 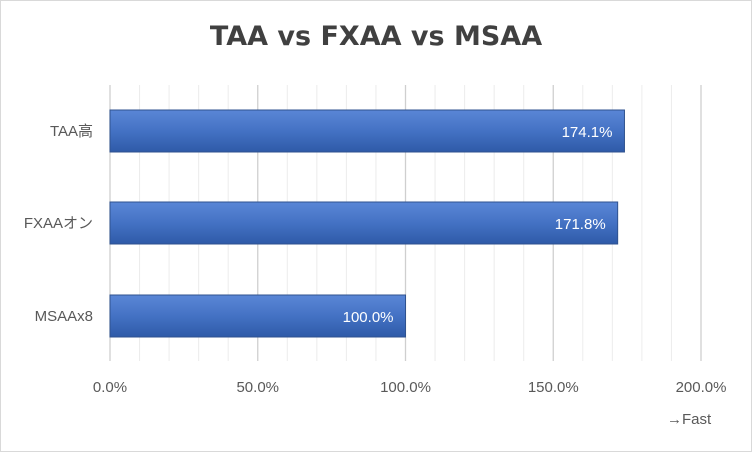 I want to click on chart-title: TAA vs FXAA vs MSAA, so click(x=376, y=36).